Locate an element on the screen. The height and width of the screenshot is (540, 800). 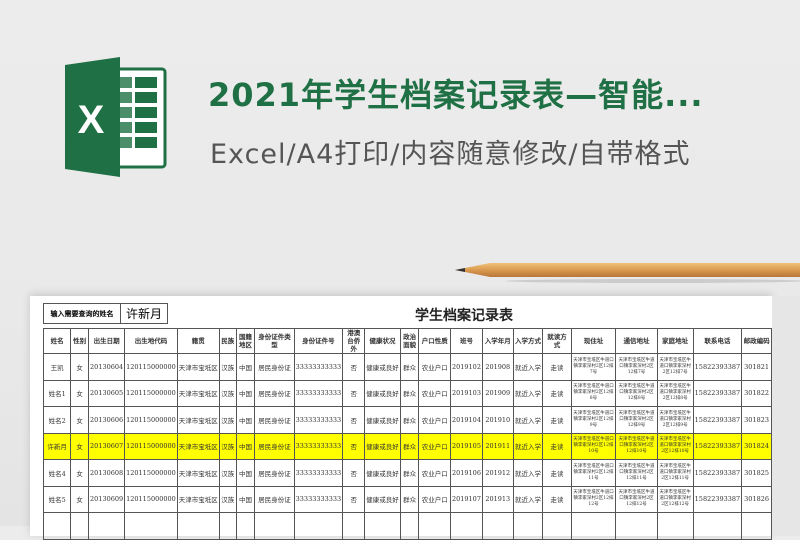
table-cell: 天津市宝坻区牛道口镇李家深村2区12排12号 is located at coordinates (593, 499).